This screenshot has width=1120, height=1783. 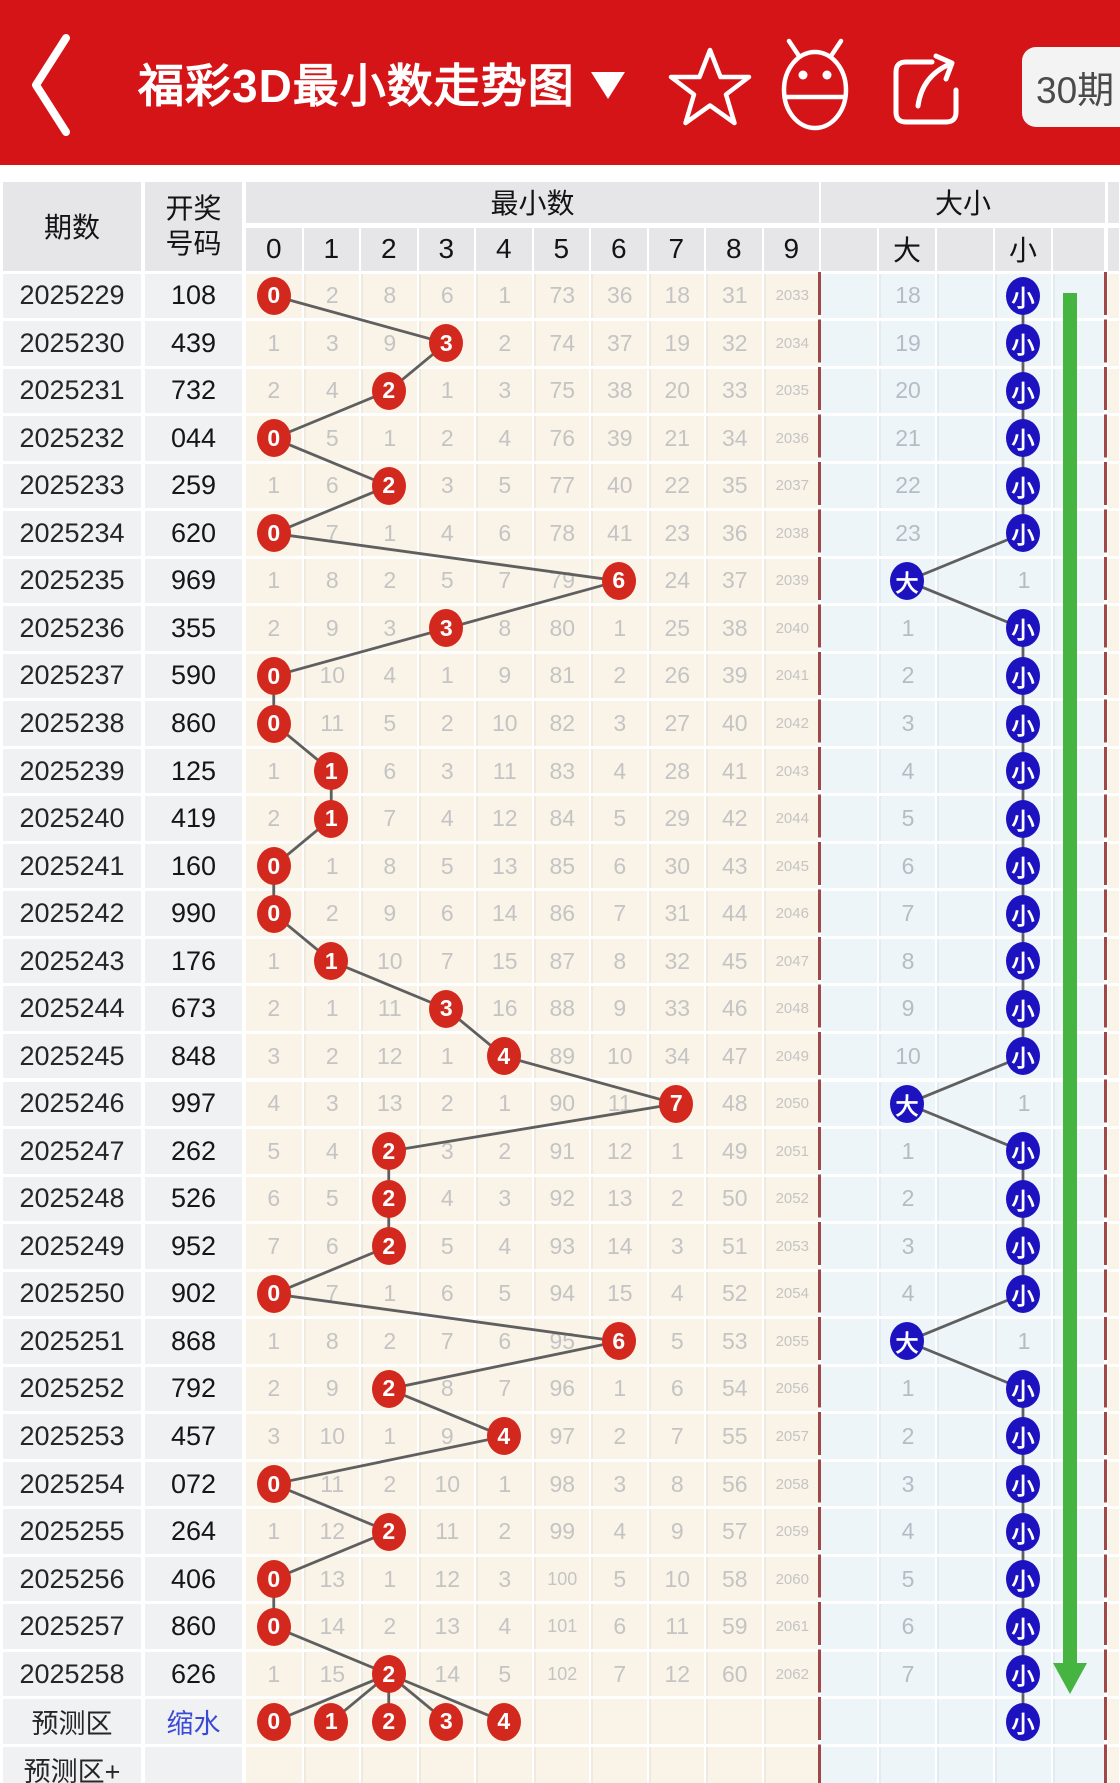 What do you see at coordinates (561, 1008) in the screenshot?
I see `miss-cell: 88` at bounding box center [561, 1008].